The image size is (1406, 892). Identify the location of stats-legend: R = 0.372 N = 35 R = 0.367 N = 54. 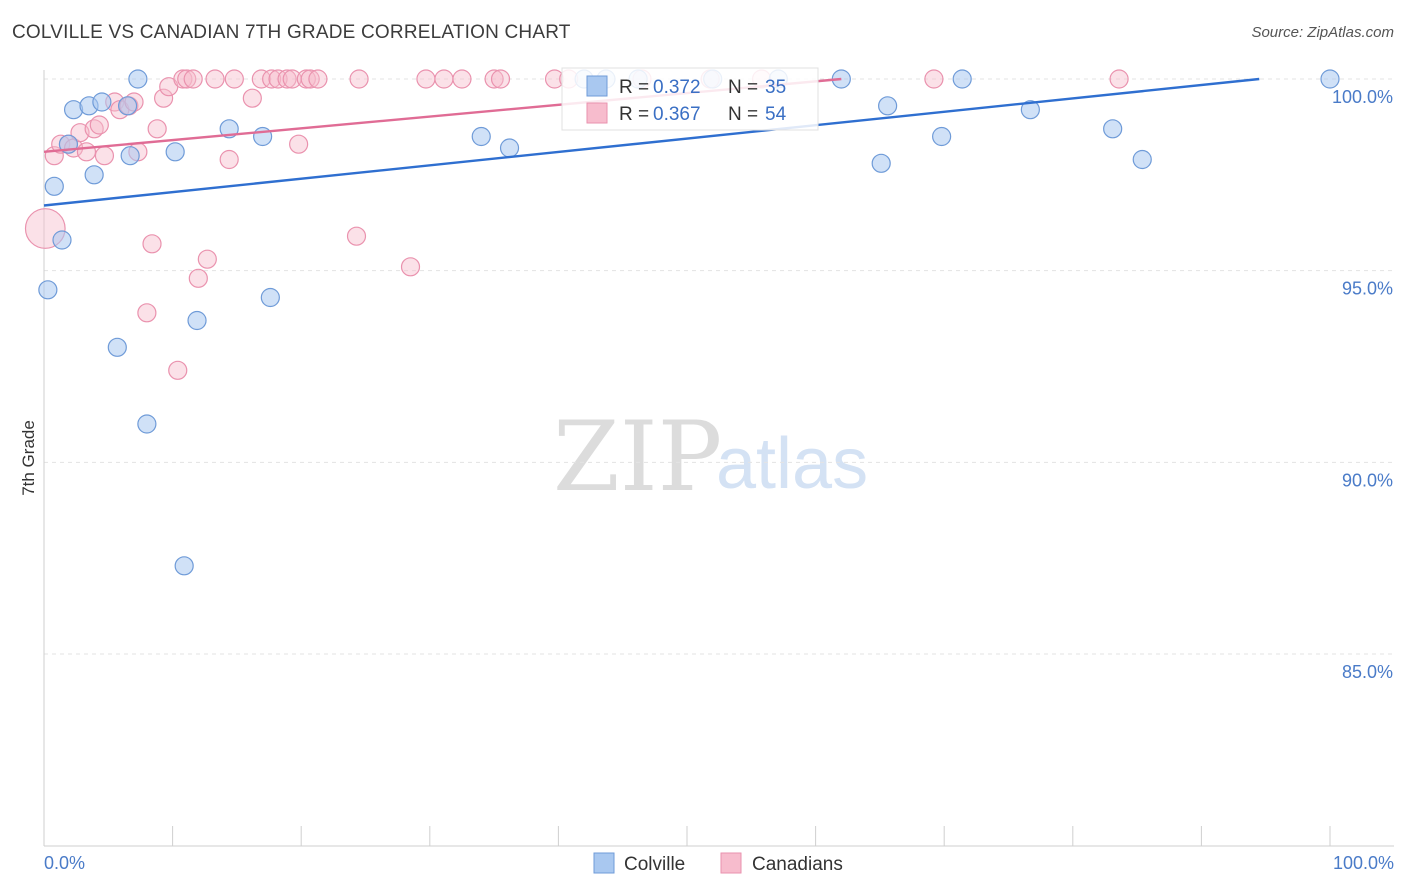
(690, 99).